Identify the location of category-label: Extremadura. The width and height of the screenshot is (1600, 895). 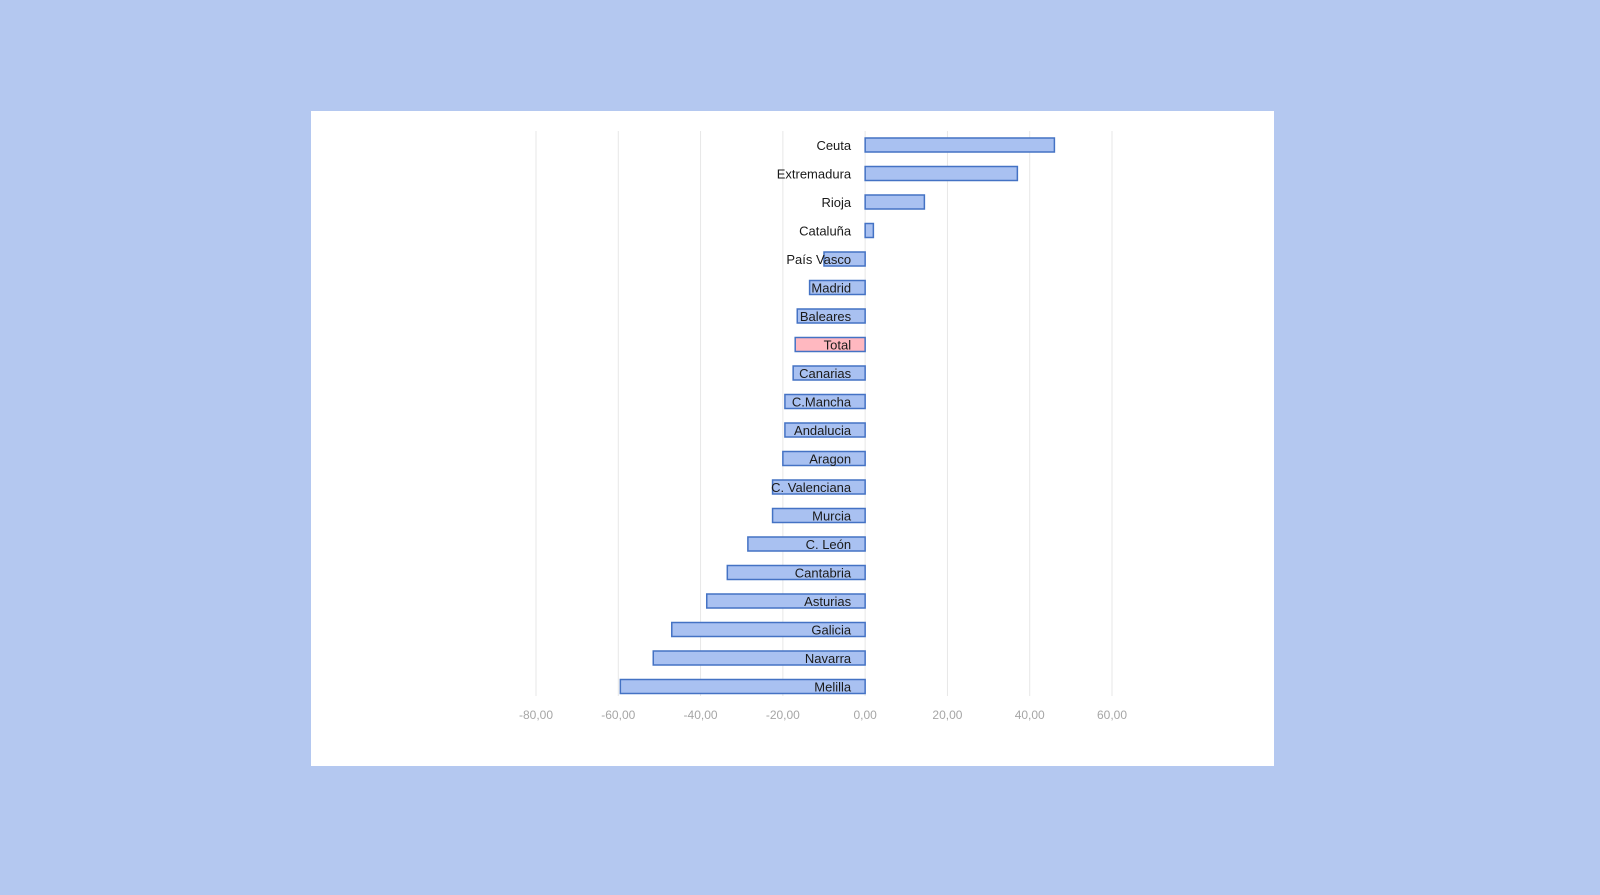
(814, 174).